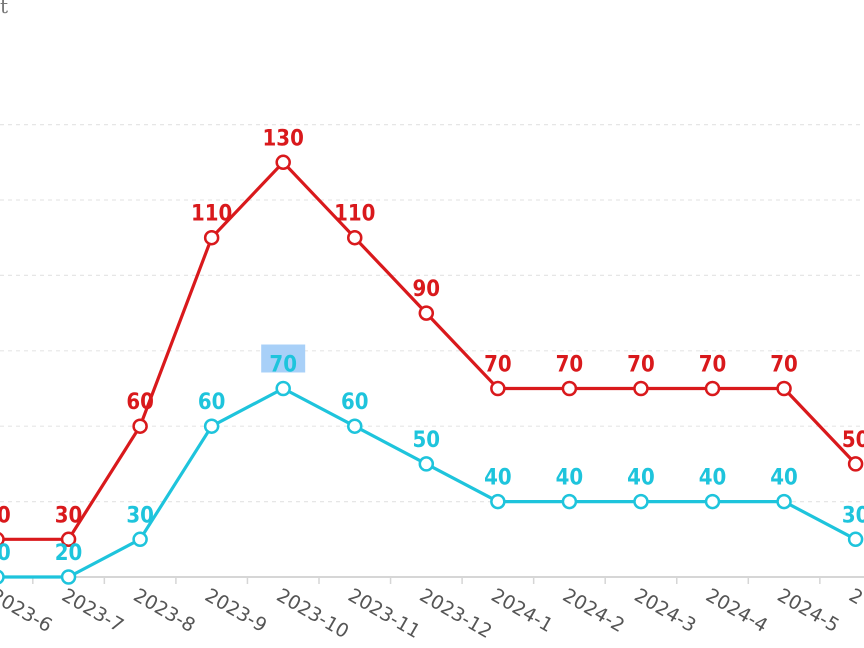  I want to click on data-label: 90, so click(427, 289).